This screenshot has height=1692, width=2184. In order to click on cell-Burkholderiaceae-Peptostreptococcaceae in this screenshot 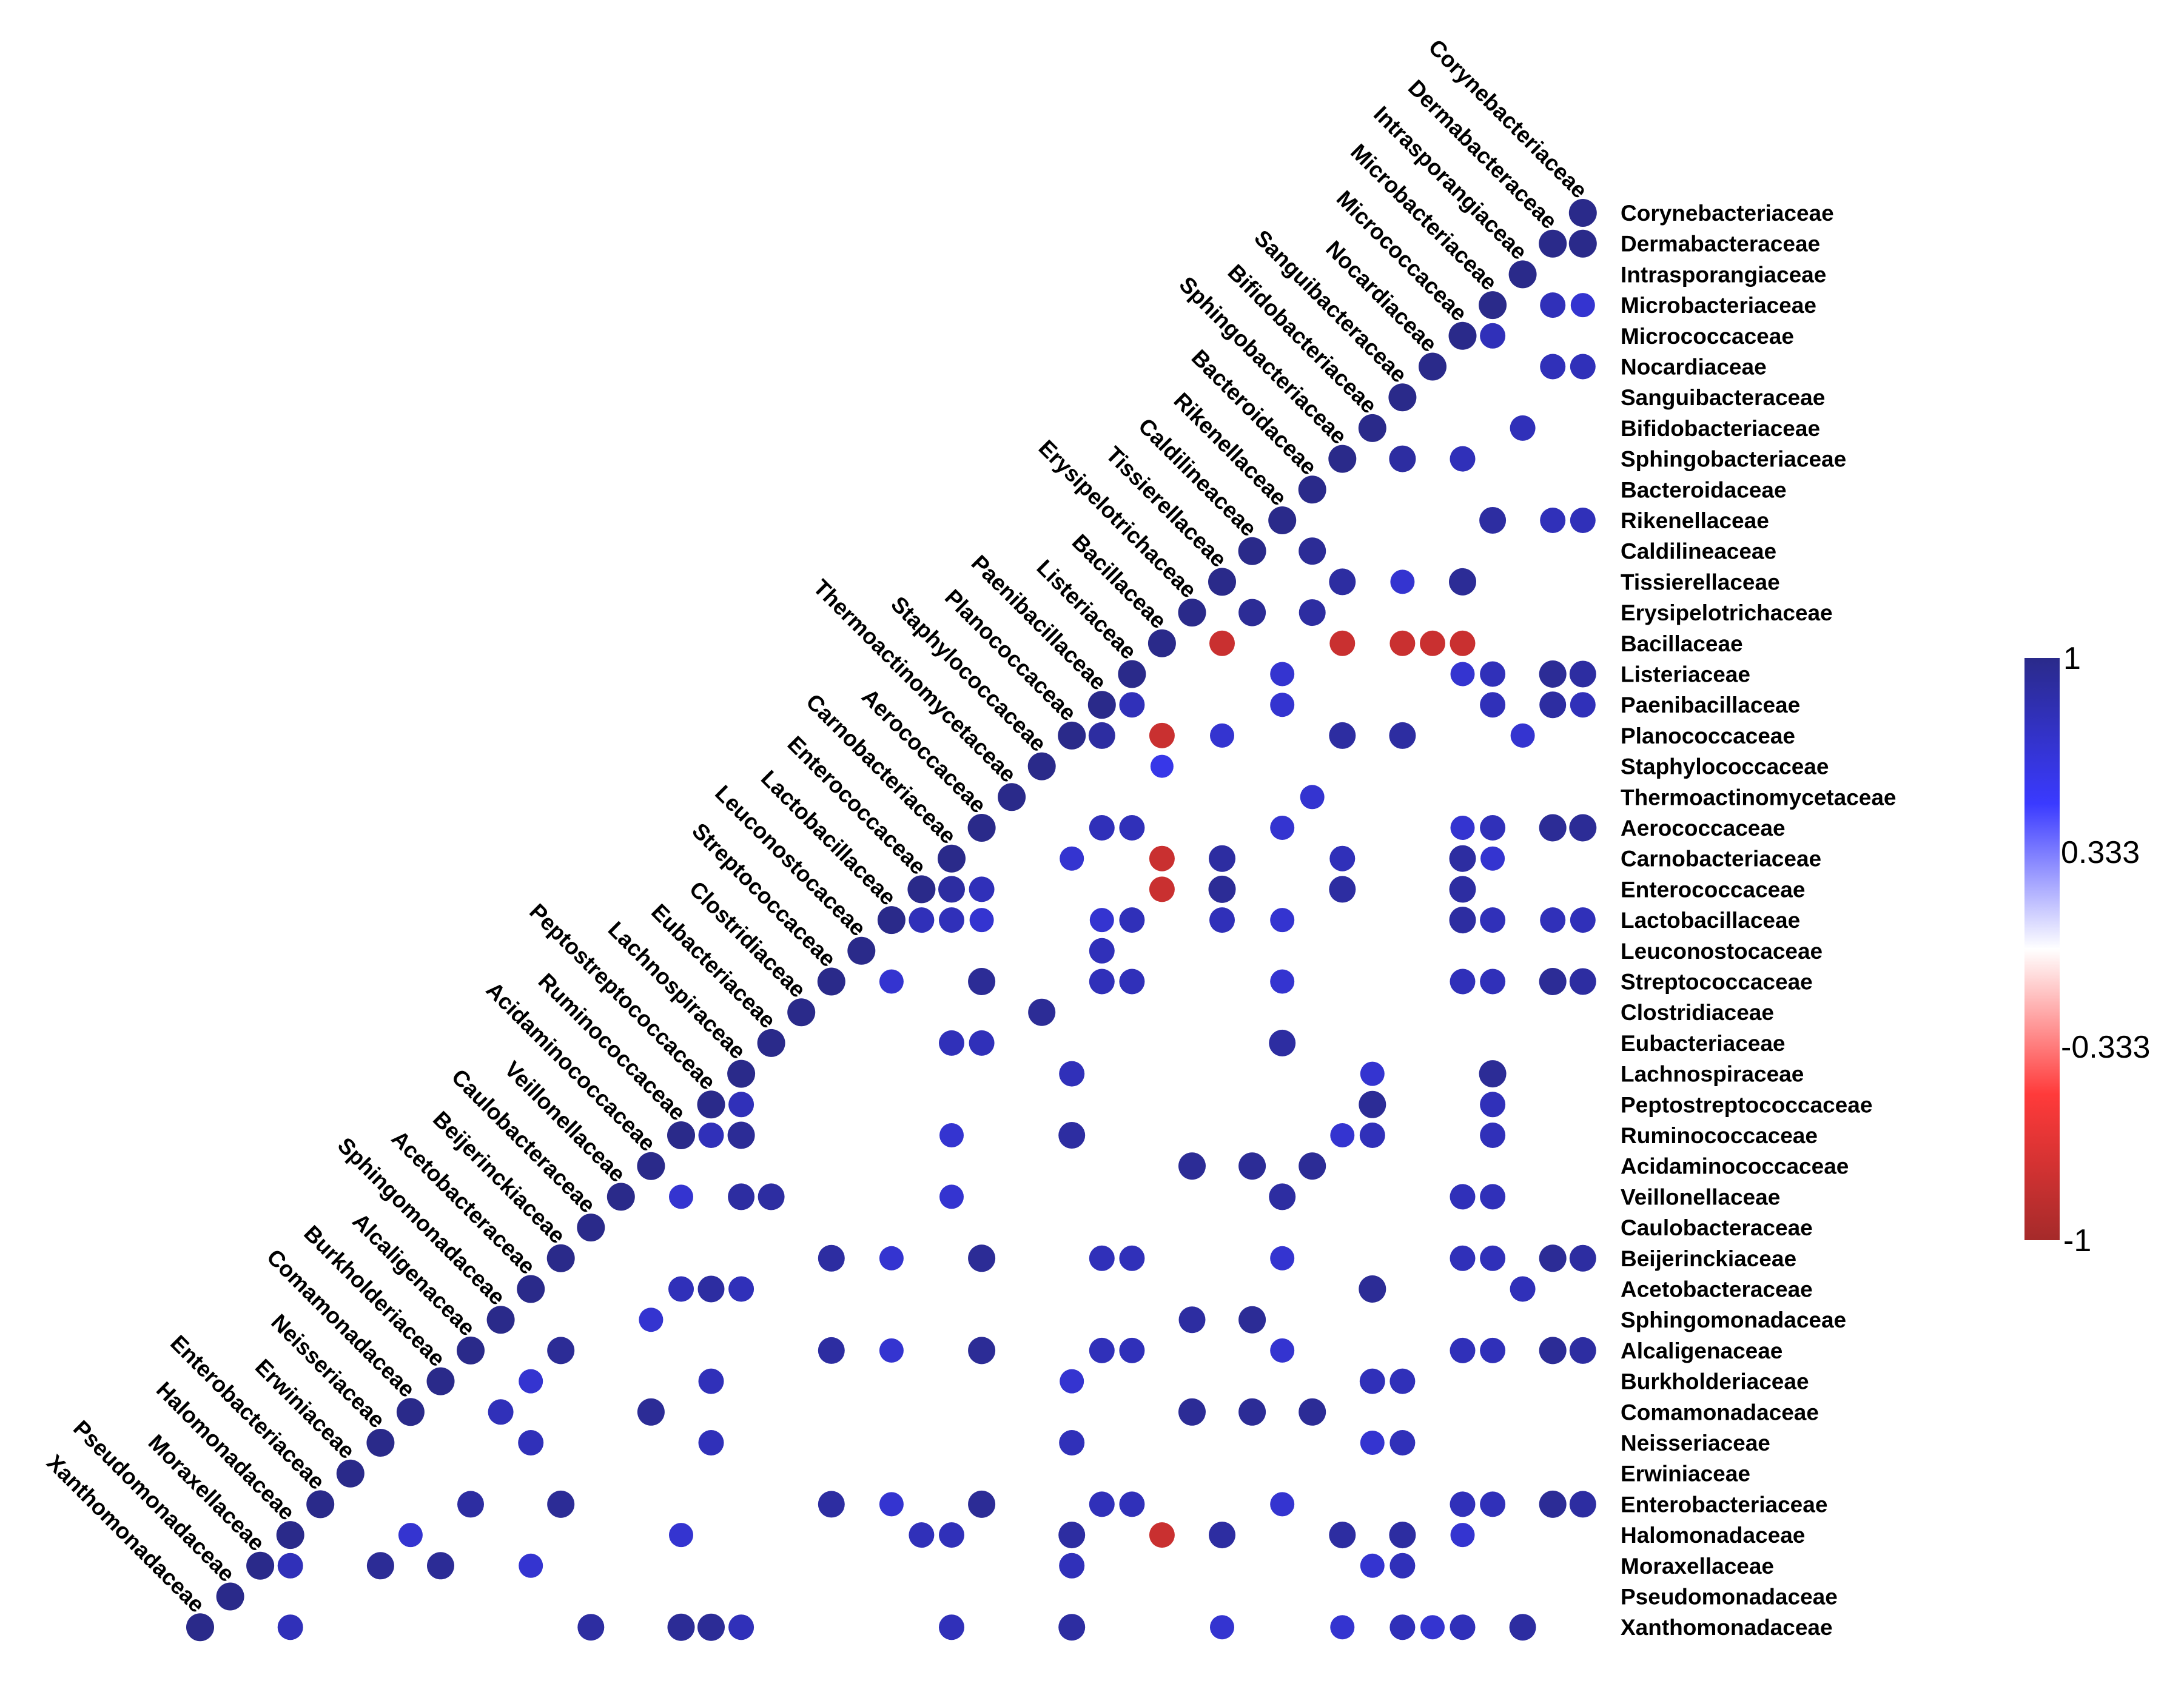, I will do `click(711, 1381)`.